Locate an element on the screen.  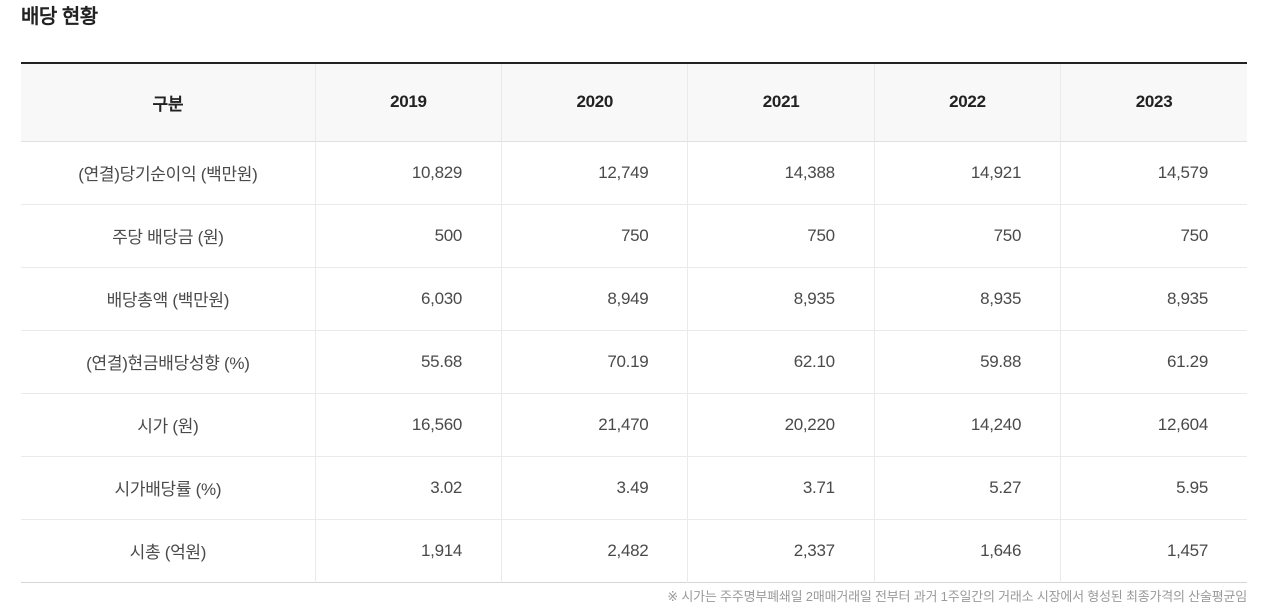
row-label-net-income: (연결)당기순이익 (백만원) is located at coordinates (168, 174).